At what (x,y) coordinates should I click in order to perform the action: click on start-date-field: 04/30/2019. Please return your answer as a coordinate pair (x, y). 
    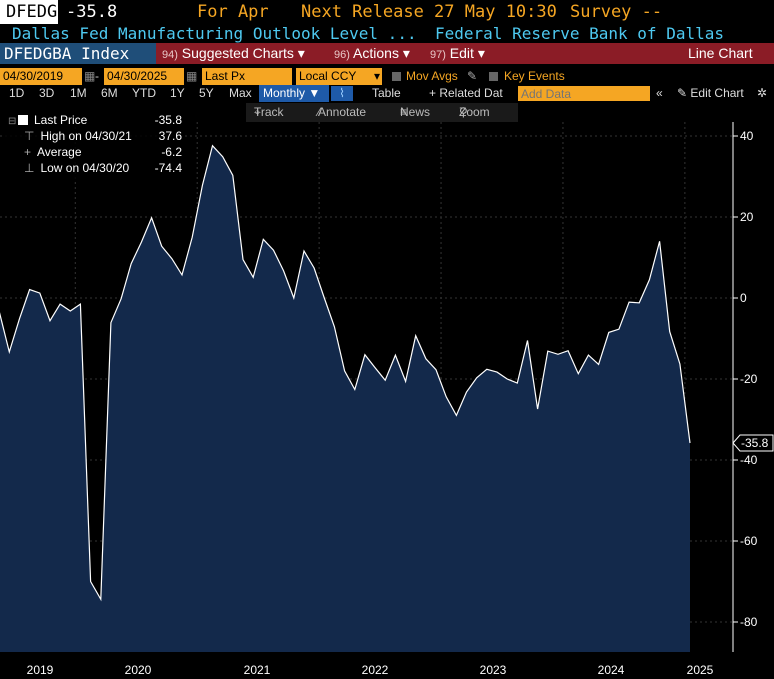
    Looking at the image, I should click on (41, 76).